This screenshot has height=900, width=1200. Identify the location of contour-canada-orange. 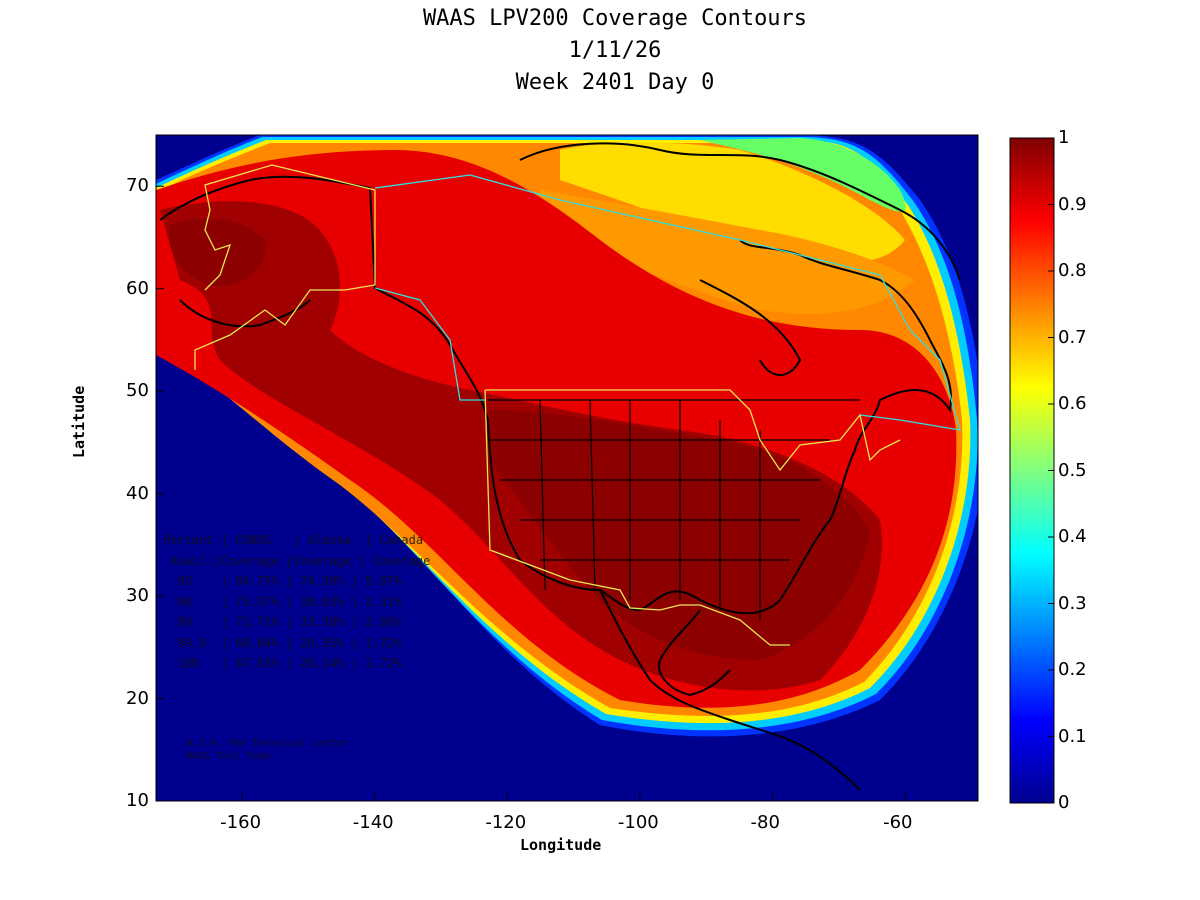
(717, 252).